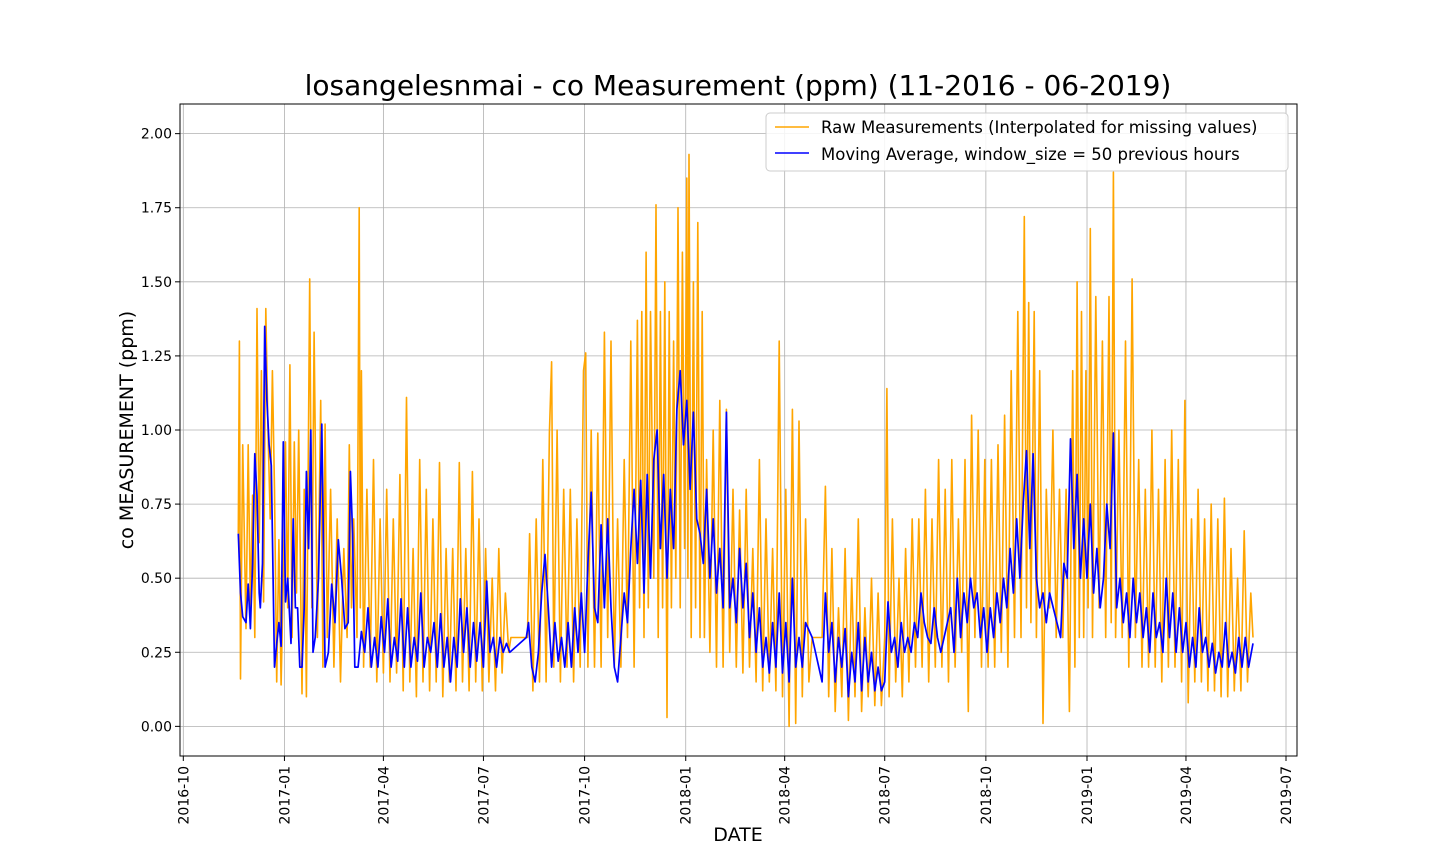 Image resolution: width=1440 pixels, height=868 pixels. I want to click on x-tick-label: 2018-01, so click(687, 795).